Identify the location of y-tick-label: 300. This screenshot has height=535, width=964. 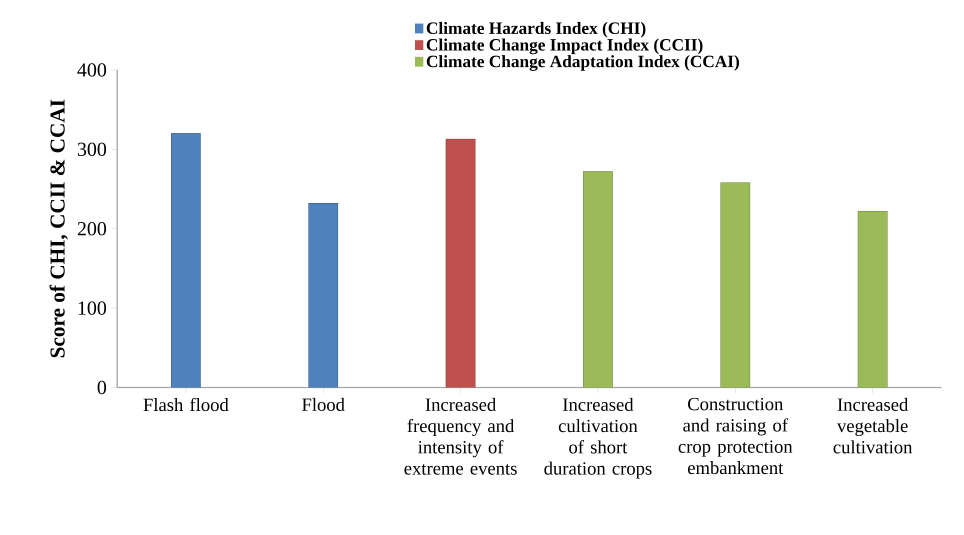
(92, 149).